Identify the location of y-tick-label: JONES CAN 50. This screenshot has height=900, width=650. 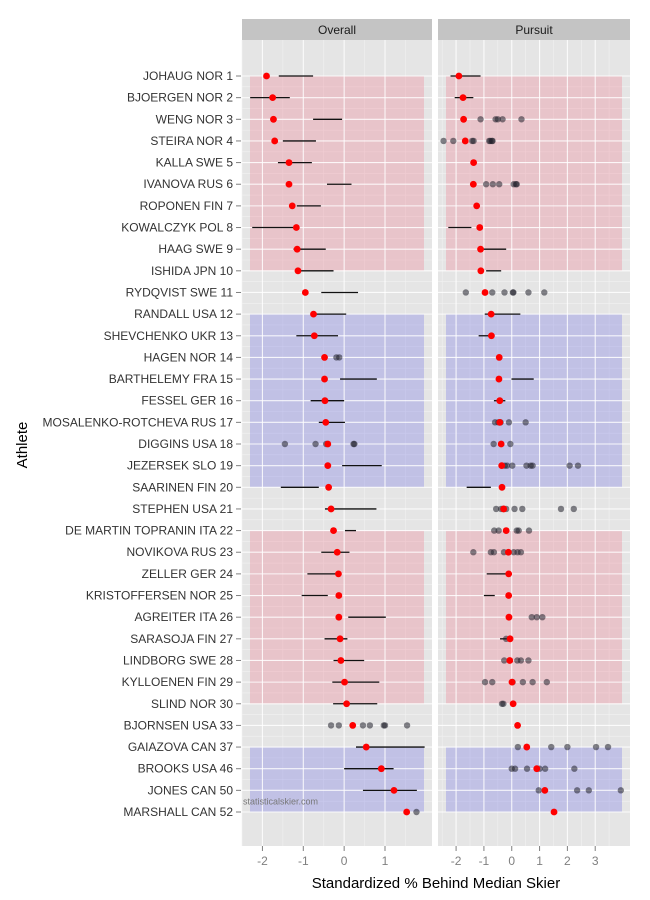
(191, 790).